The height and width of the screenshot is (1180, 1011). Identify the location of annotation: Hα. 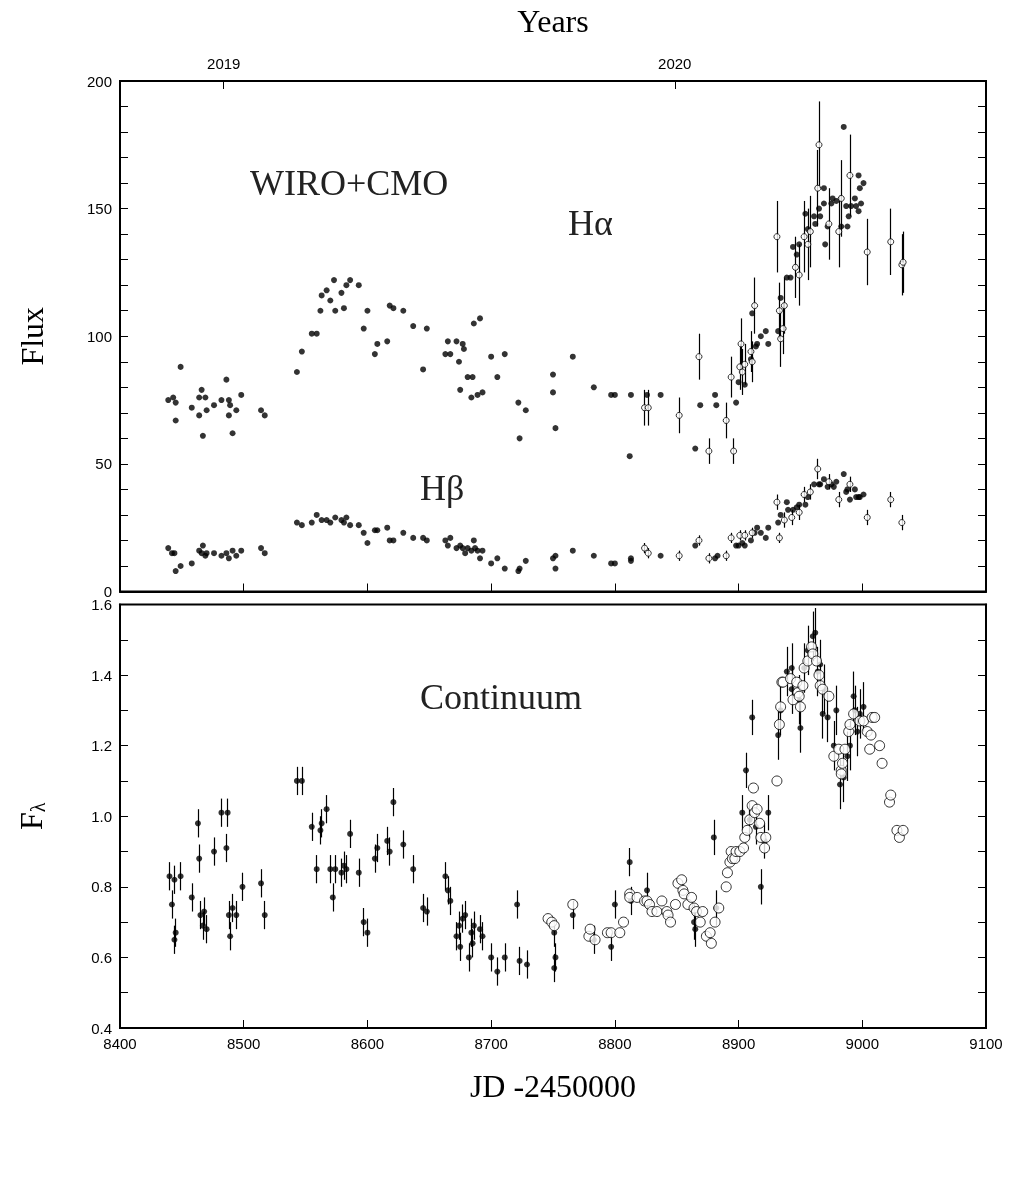
(590, 223).